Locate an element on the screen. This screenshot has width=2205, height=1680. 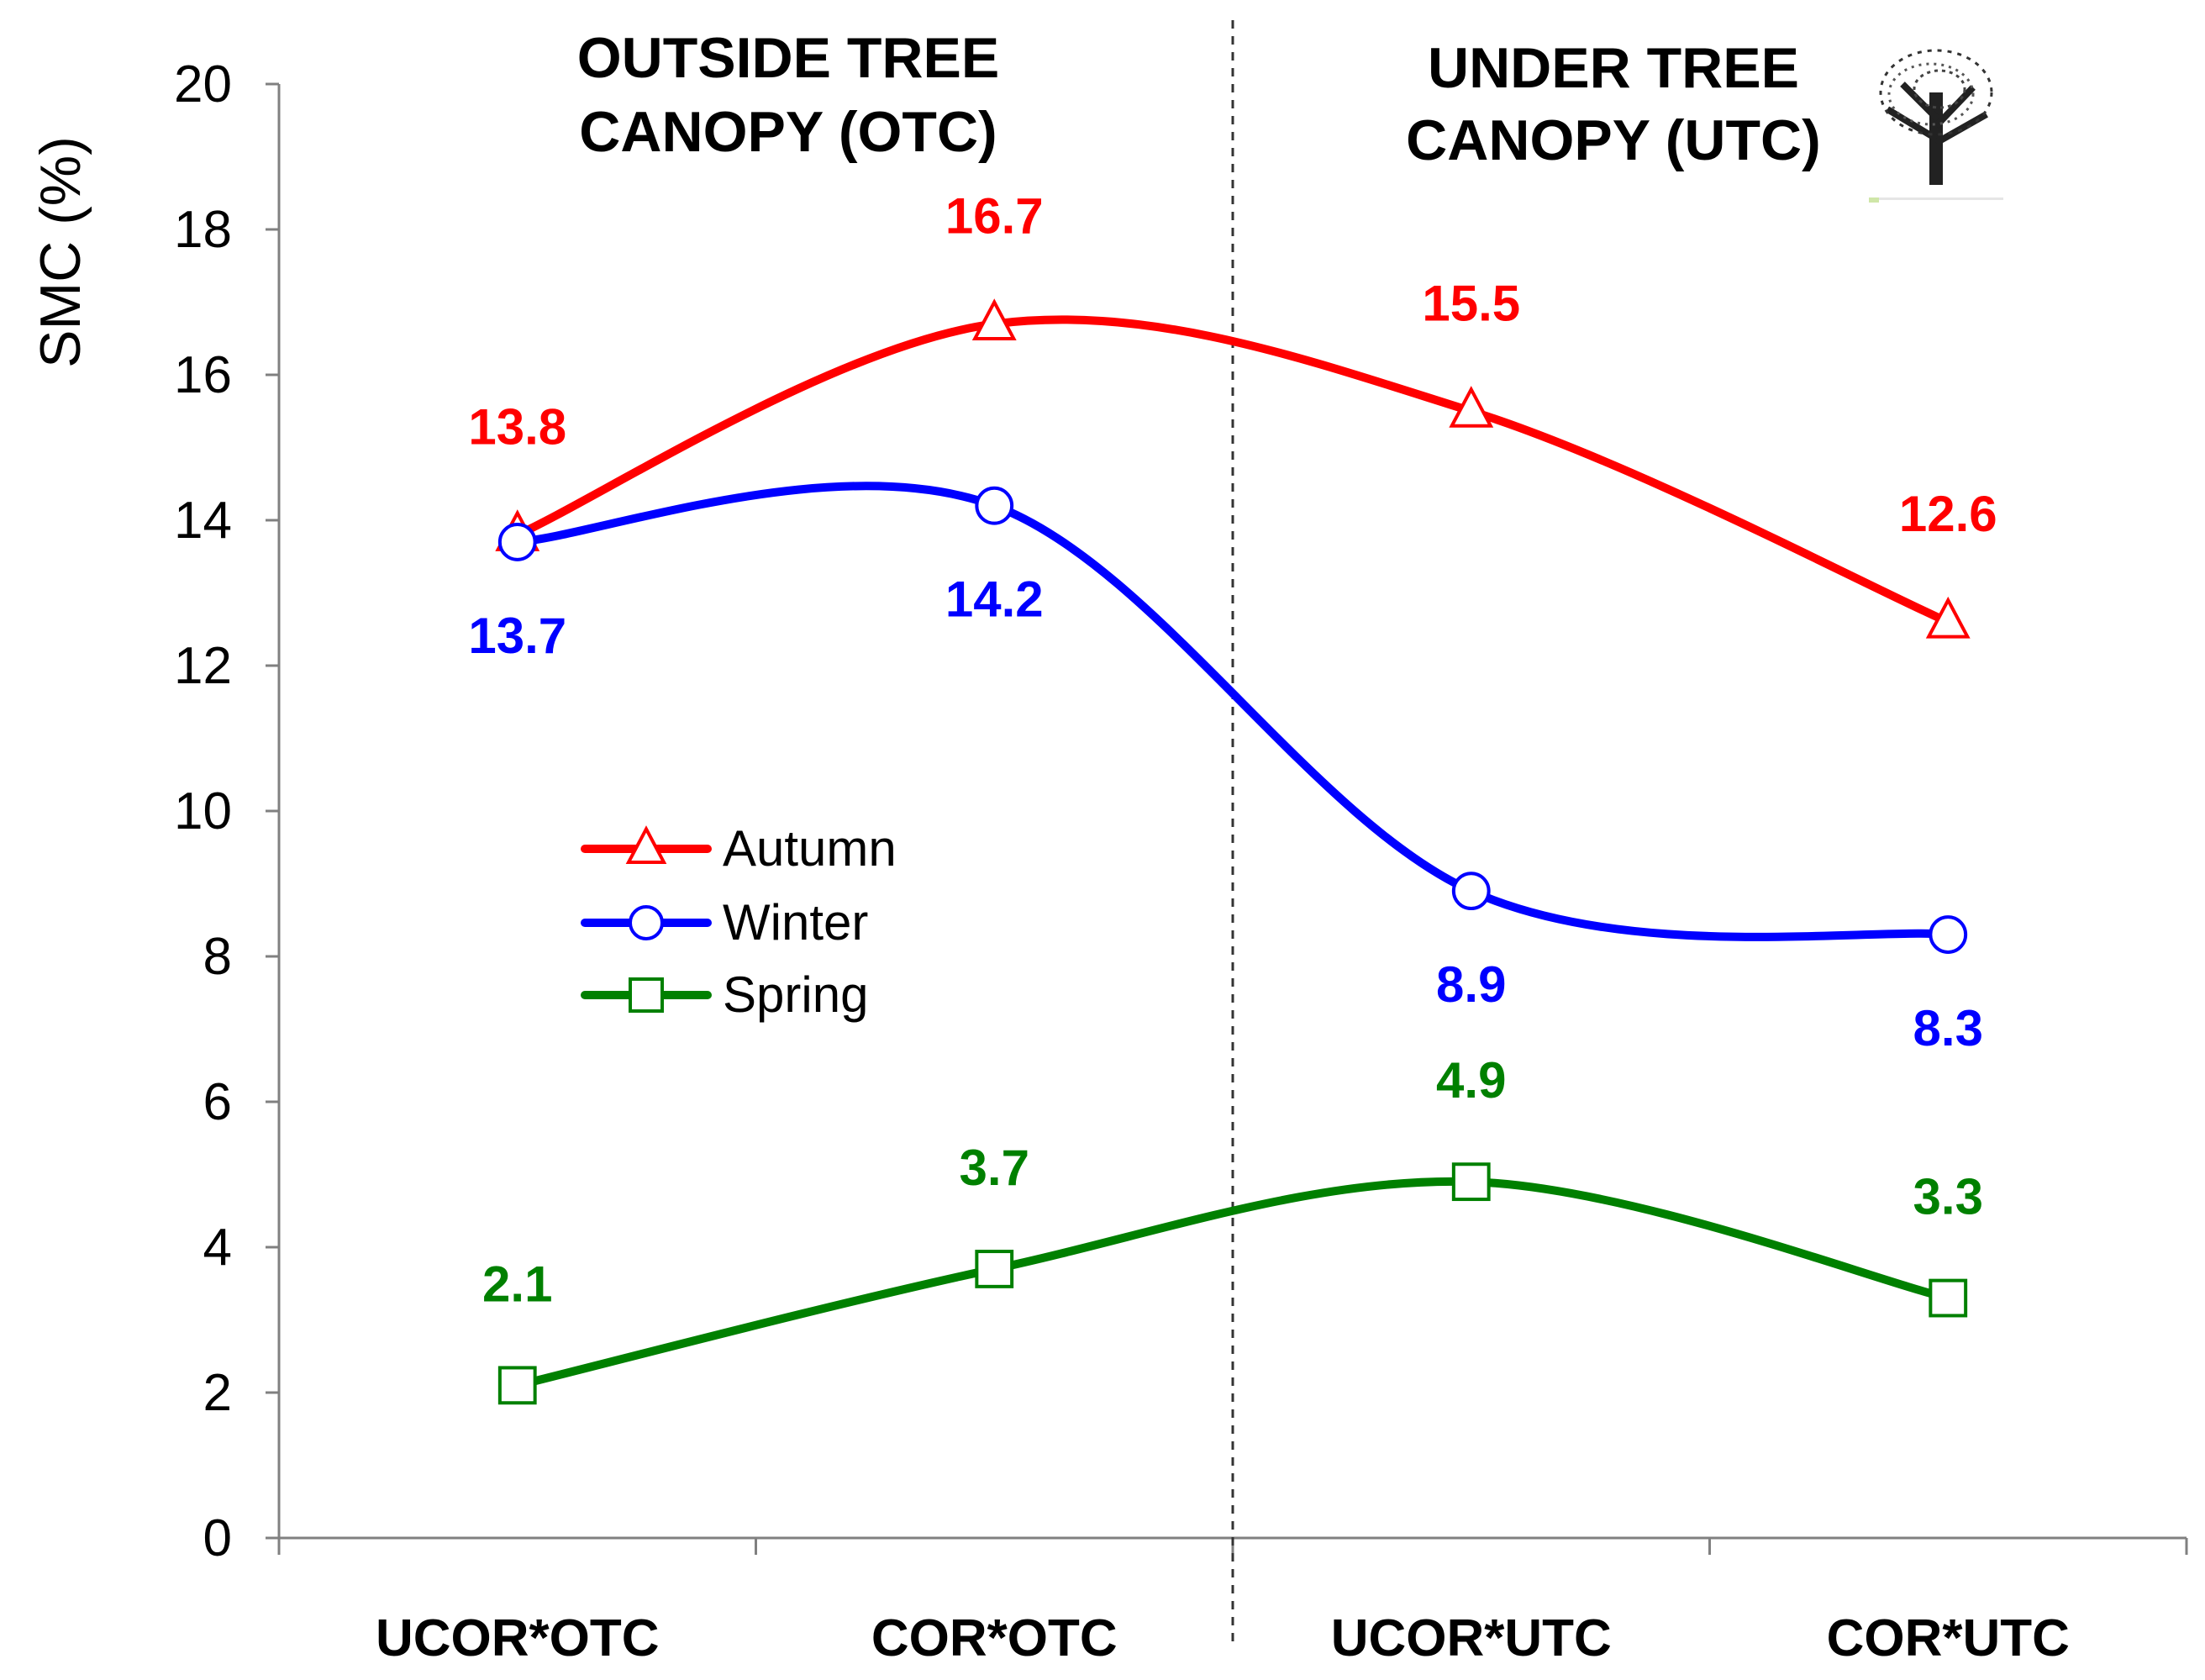
data-label-spring: 3.7 is located at coordinates (994, 1168).